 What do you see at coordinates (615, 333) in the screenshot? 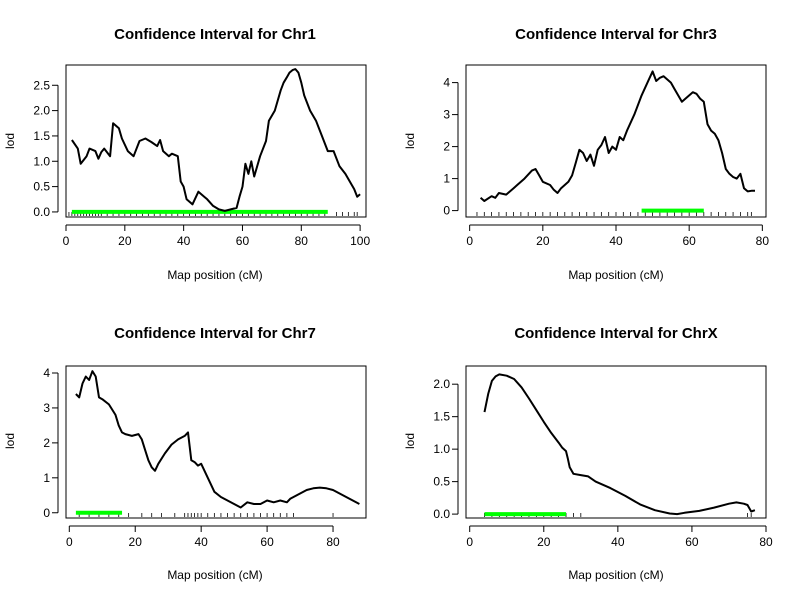
I see `chart-title: Confidence Interval for ChrX` at bounding box center [615, 333].